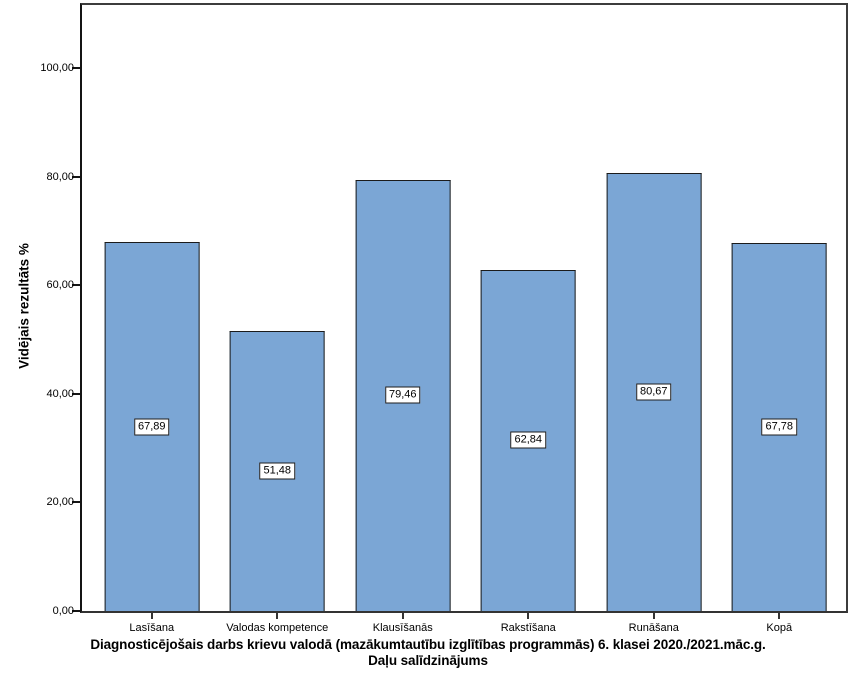 The height and width of the screenshot is (686, 857). I want to click on x-axis-cell: Rakstīšana, so click(529, 623).